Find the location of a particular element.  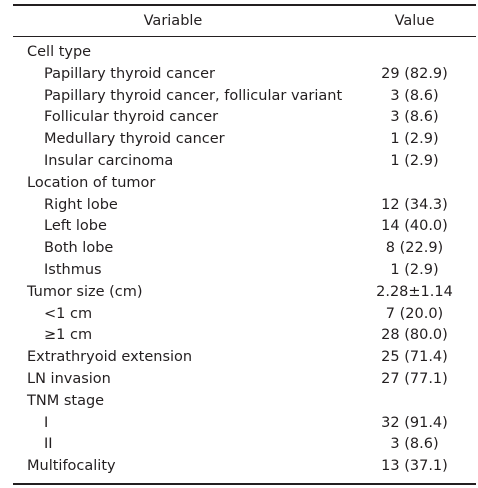

row-label: Both lobe is located at coordinates (79, 248).